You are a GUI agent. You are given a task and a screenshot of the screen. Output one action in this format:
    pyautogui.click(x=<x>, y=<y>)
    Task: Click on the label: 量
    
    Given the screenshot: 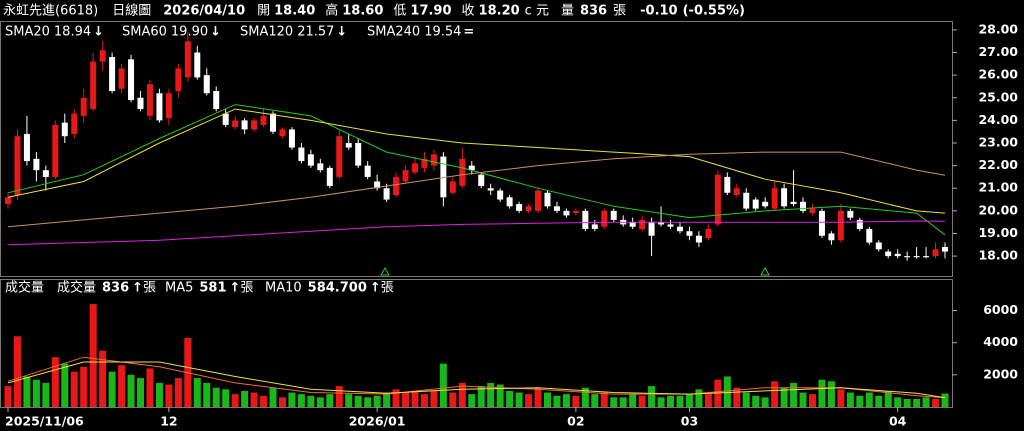 What is the action you would take?
    pyautogui.click(x=567, y=11)
    